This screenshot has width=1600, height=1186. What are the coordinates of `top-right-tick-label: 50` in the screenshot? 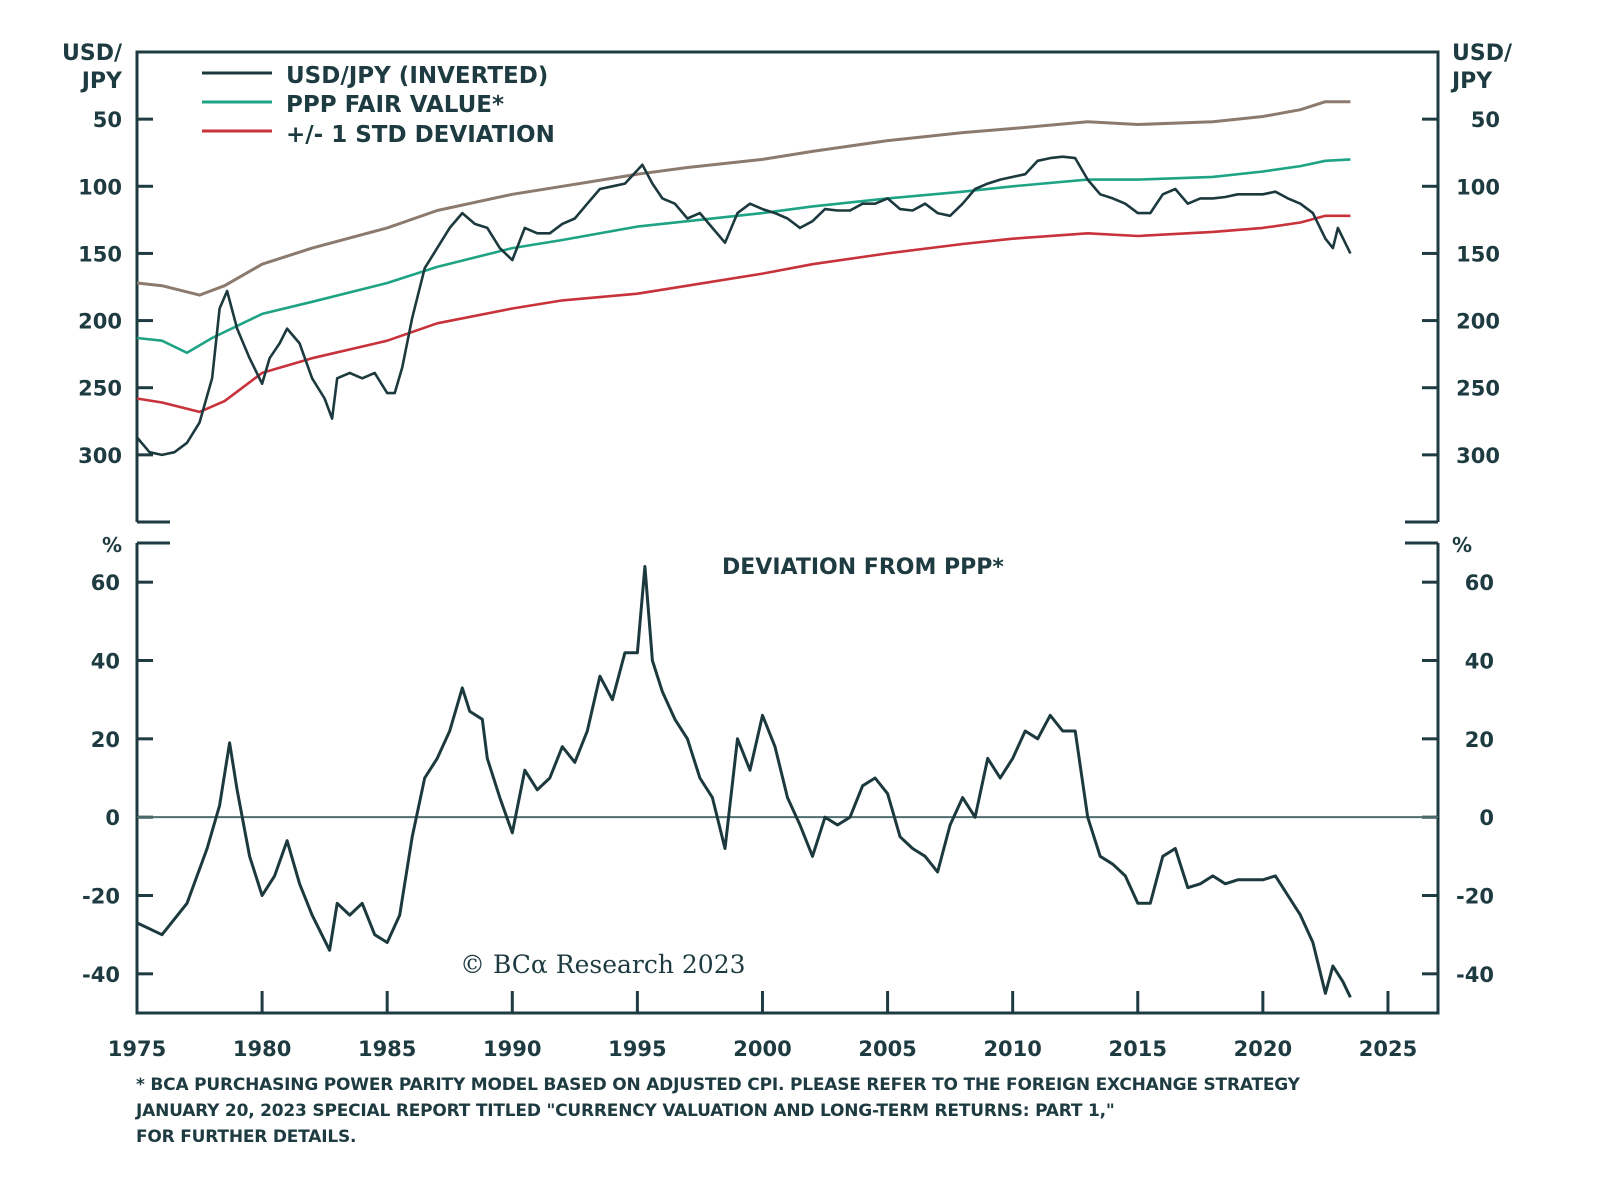 It's located at (1485, 120).